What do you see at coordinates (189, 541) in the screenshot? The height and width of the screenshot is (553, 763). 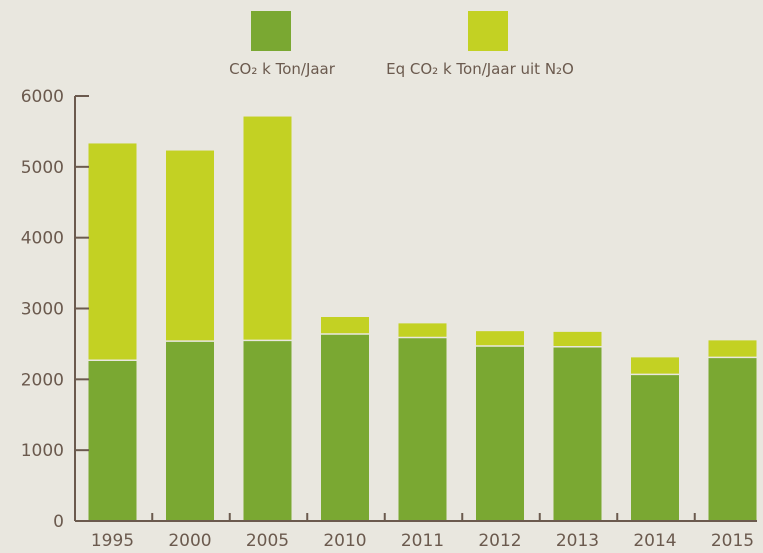 I see `x-tick-label-2000: 2000` at bounding box center [189, 541].